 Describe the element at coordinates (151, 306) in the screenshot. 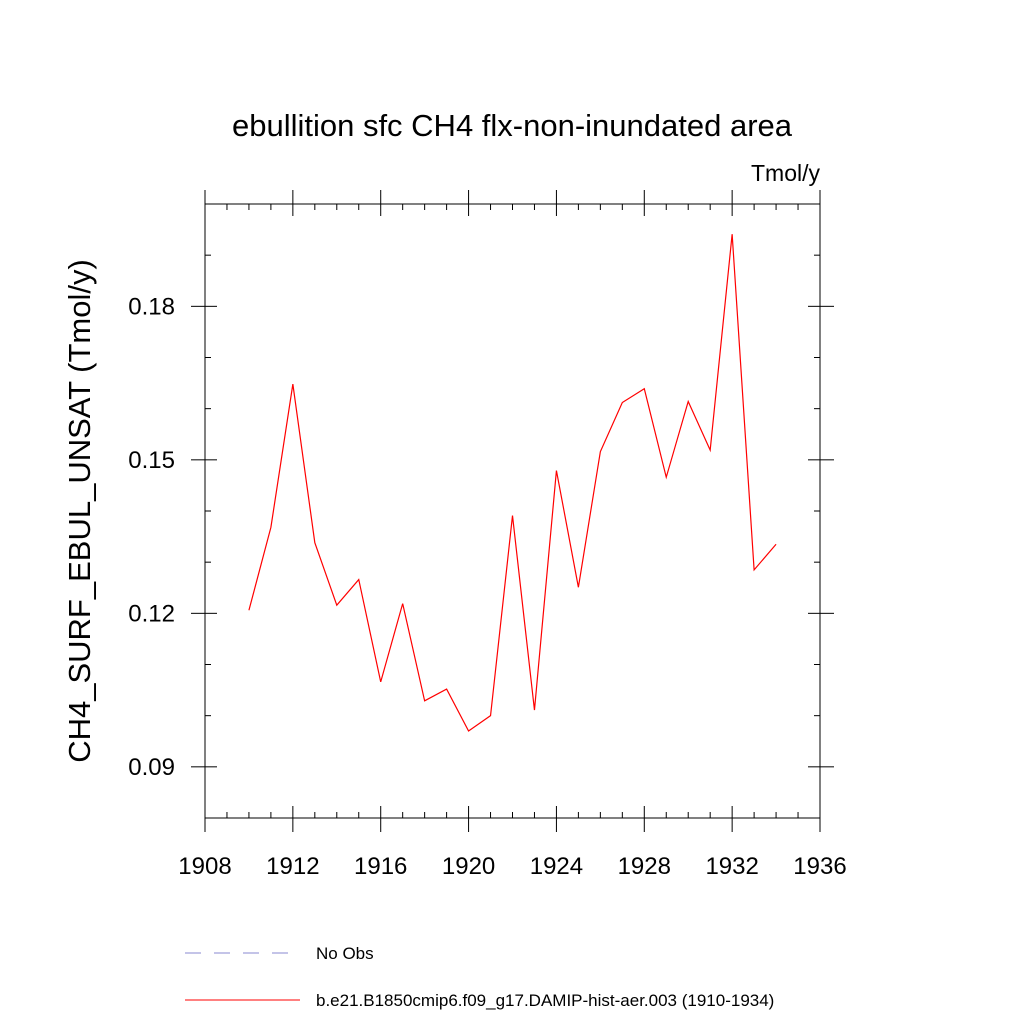

I see `y-tick-label: 0.18` at that location.